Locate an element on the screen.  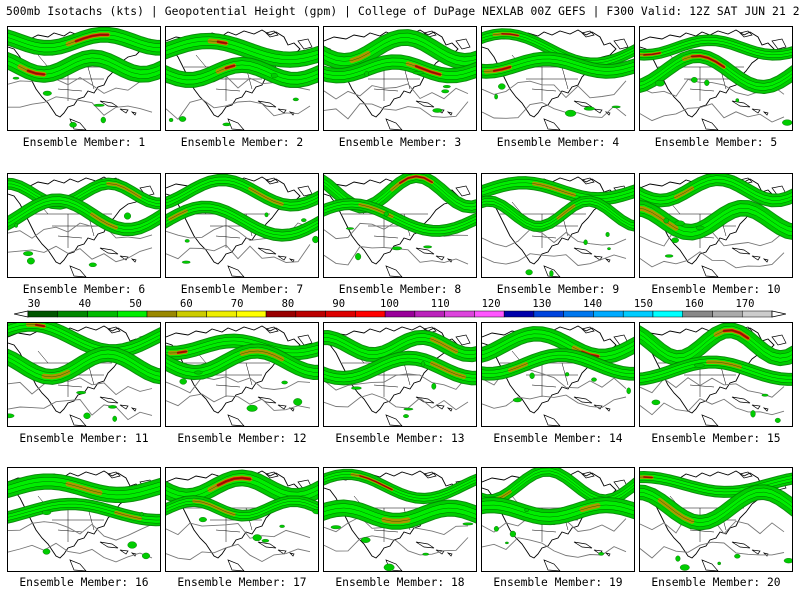
panel-label: Ensemble Member: 5 is located at coordinates (716, 142).